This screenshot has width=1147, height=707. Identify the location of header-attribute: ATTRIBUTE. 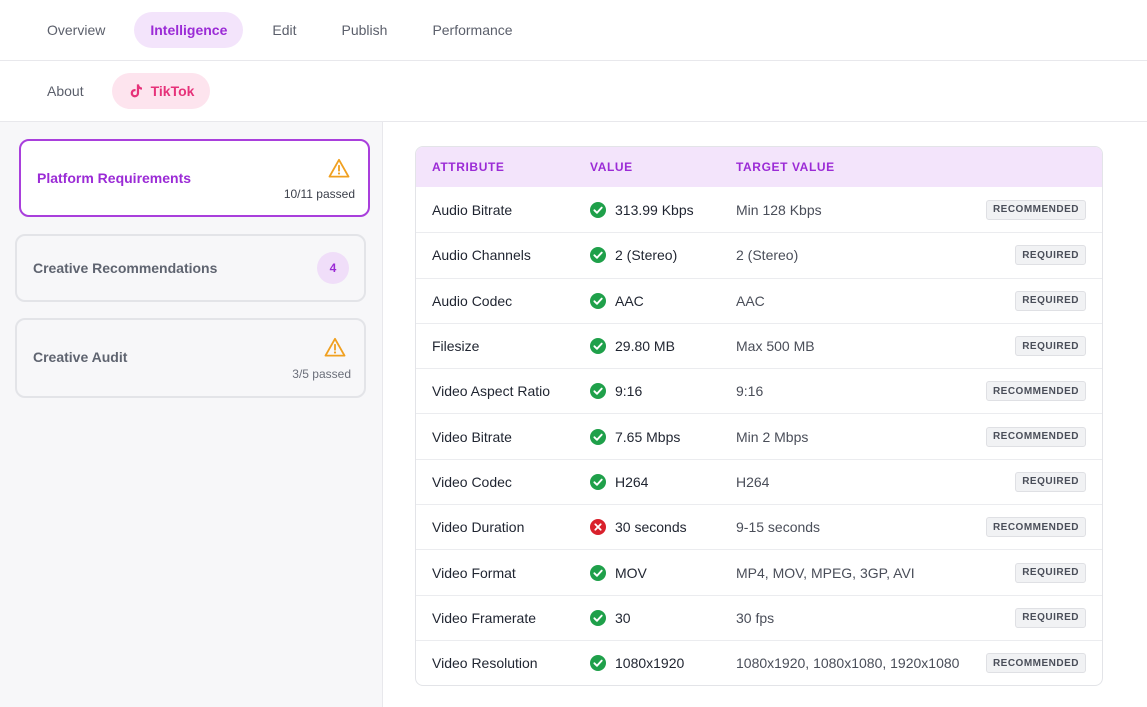
(468, 167).